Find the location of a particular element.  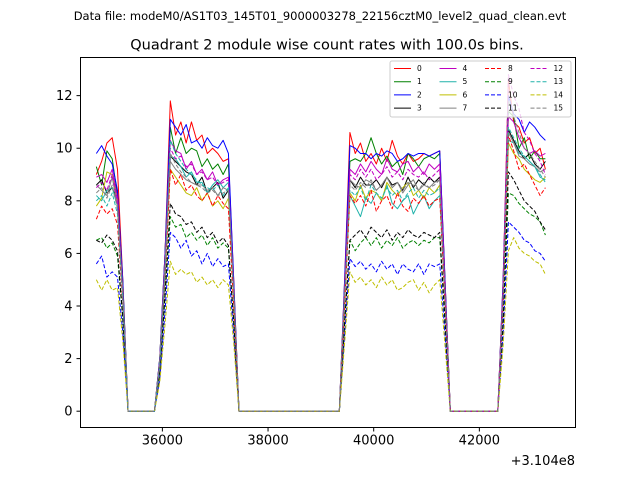

y-tick-label: 0 is located at coordinates (68, 412).